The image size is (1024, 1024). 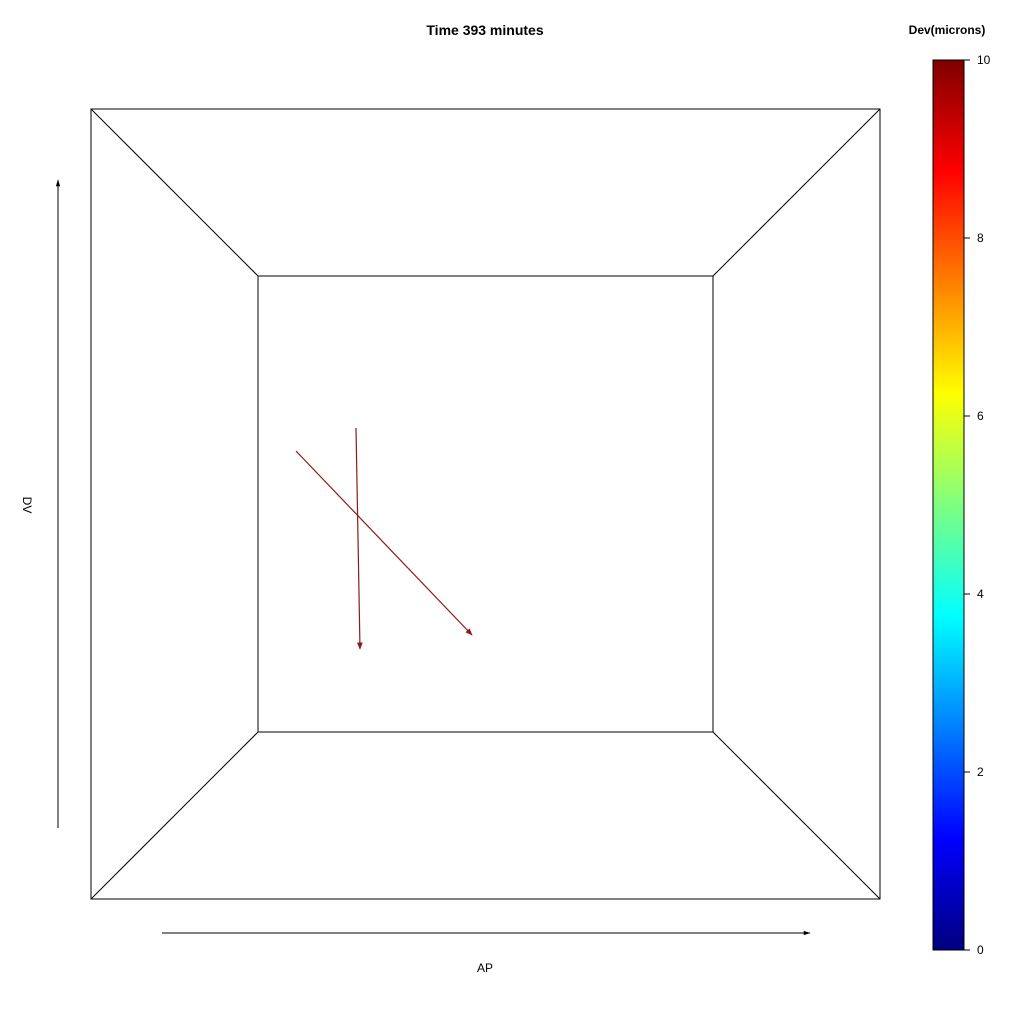 I want to click on trajectory-vectors, so click(x=384, y=538).